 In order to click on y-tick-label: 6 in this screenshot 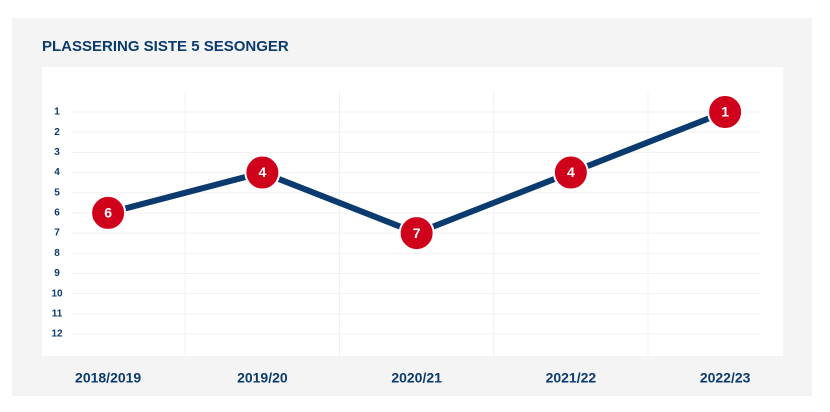, I will do `click(57, 213)`.